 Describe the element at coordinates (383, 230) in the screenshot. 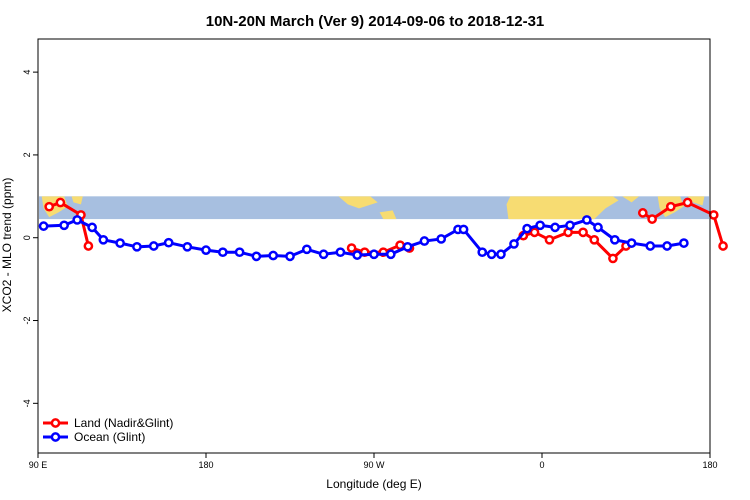

I see `series-layer` at that location.